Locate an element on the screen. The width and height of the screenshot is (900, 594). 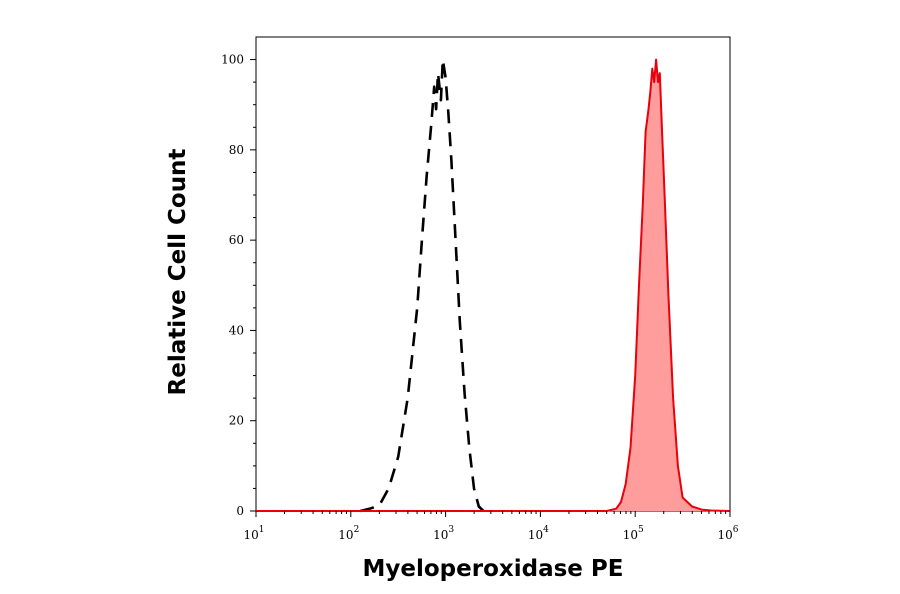
y-tick-label: 60 is located at coordinates (236, 240).